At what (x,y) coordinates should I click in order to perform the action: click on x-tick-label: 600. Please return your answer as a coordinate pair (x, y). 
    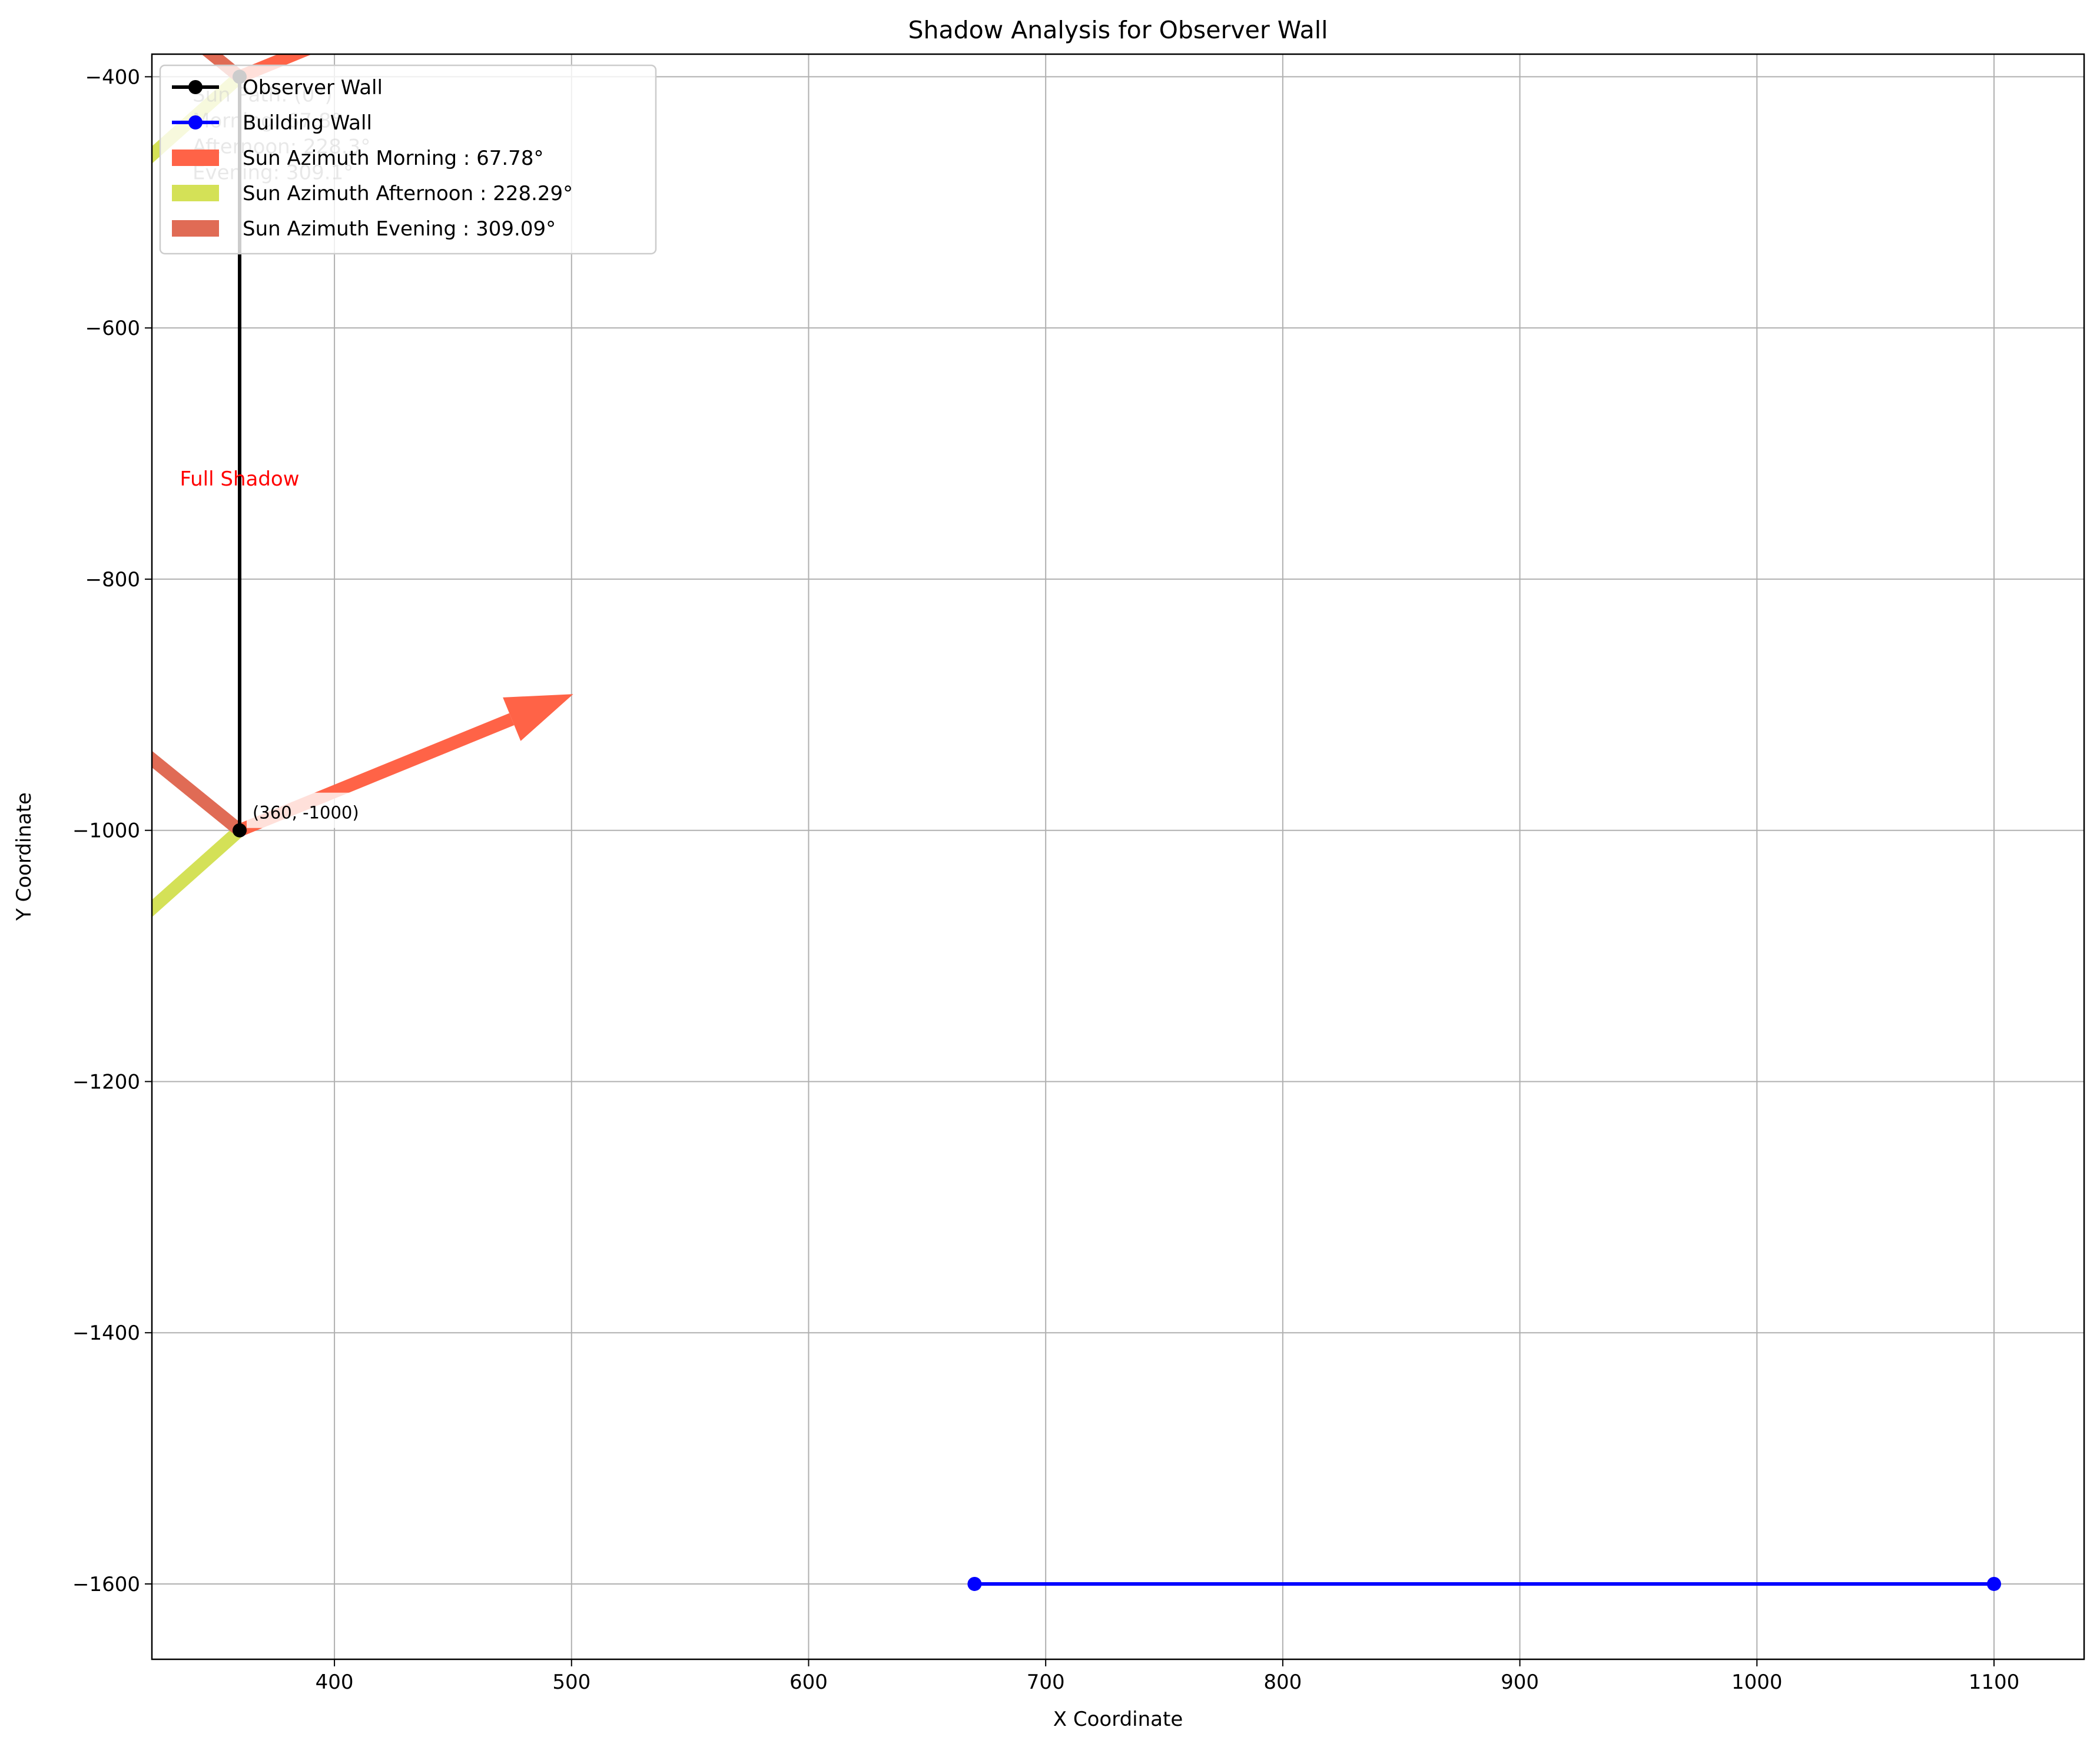
    Looking at the image, I should click on (809, 1682).